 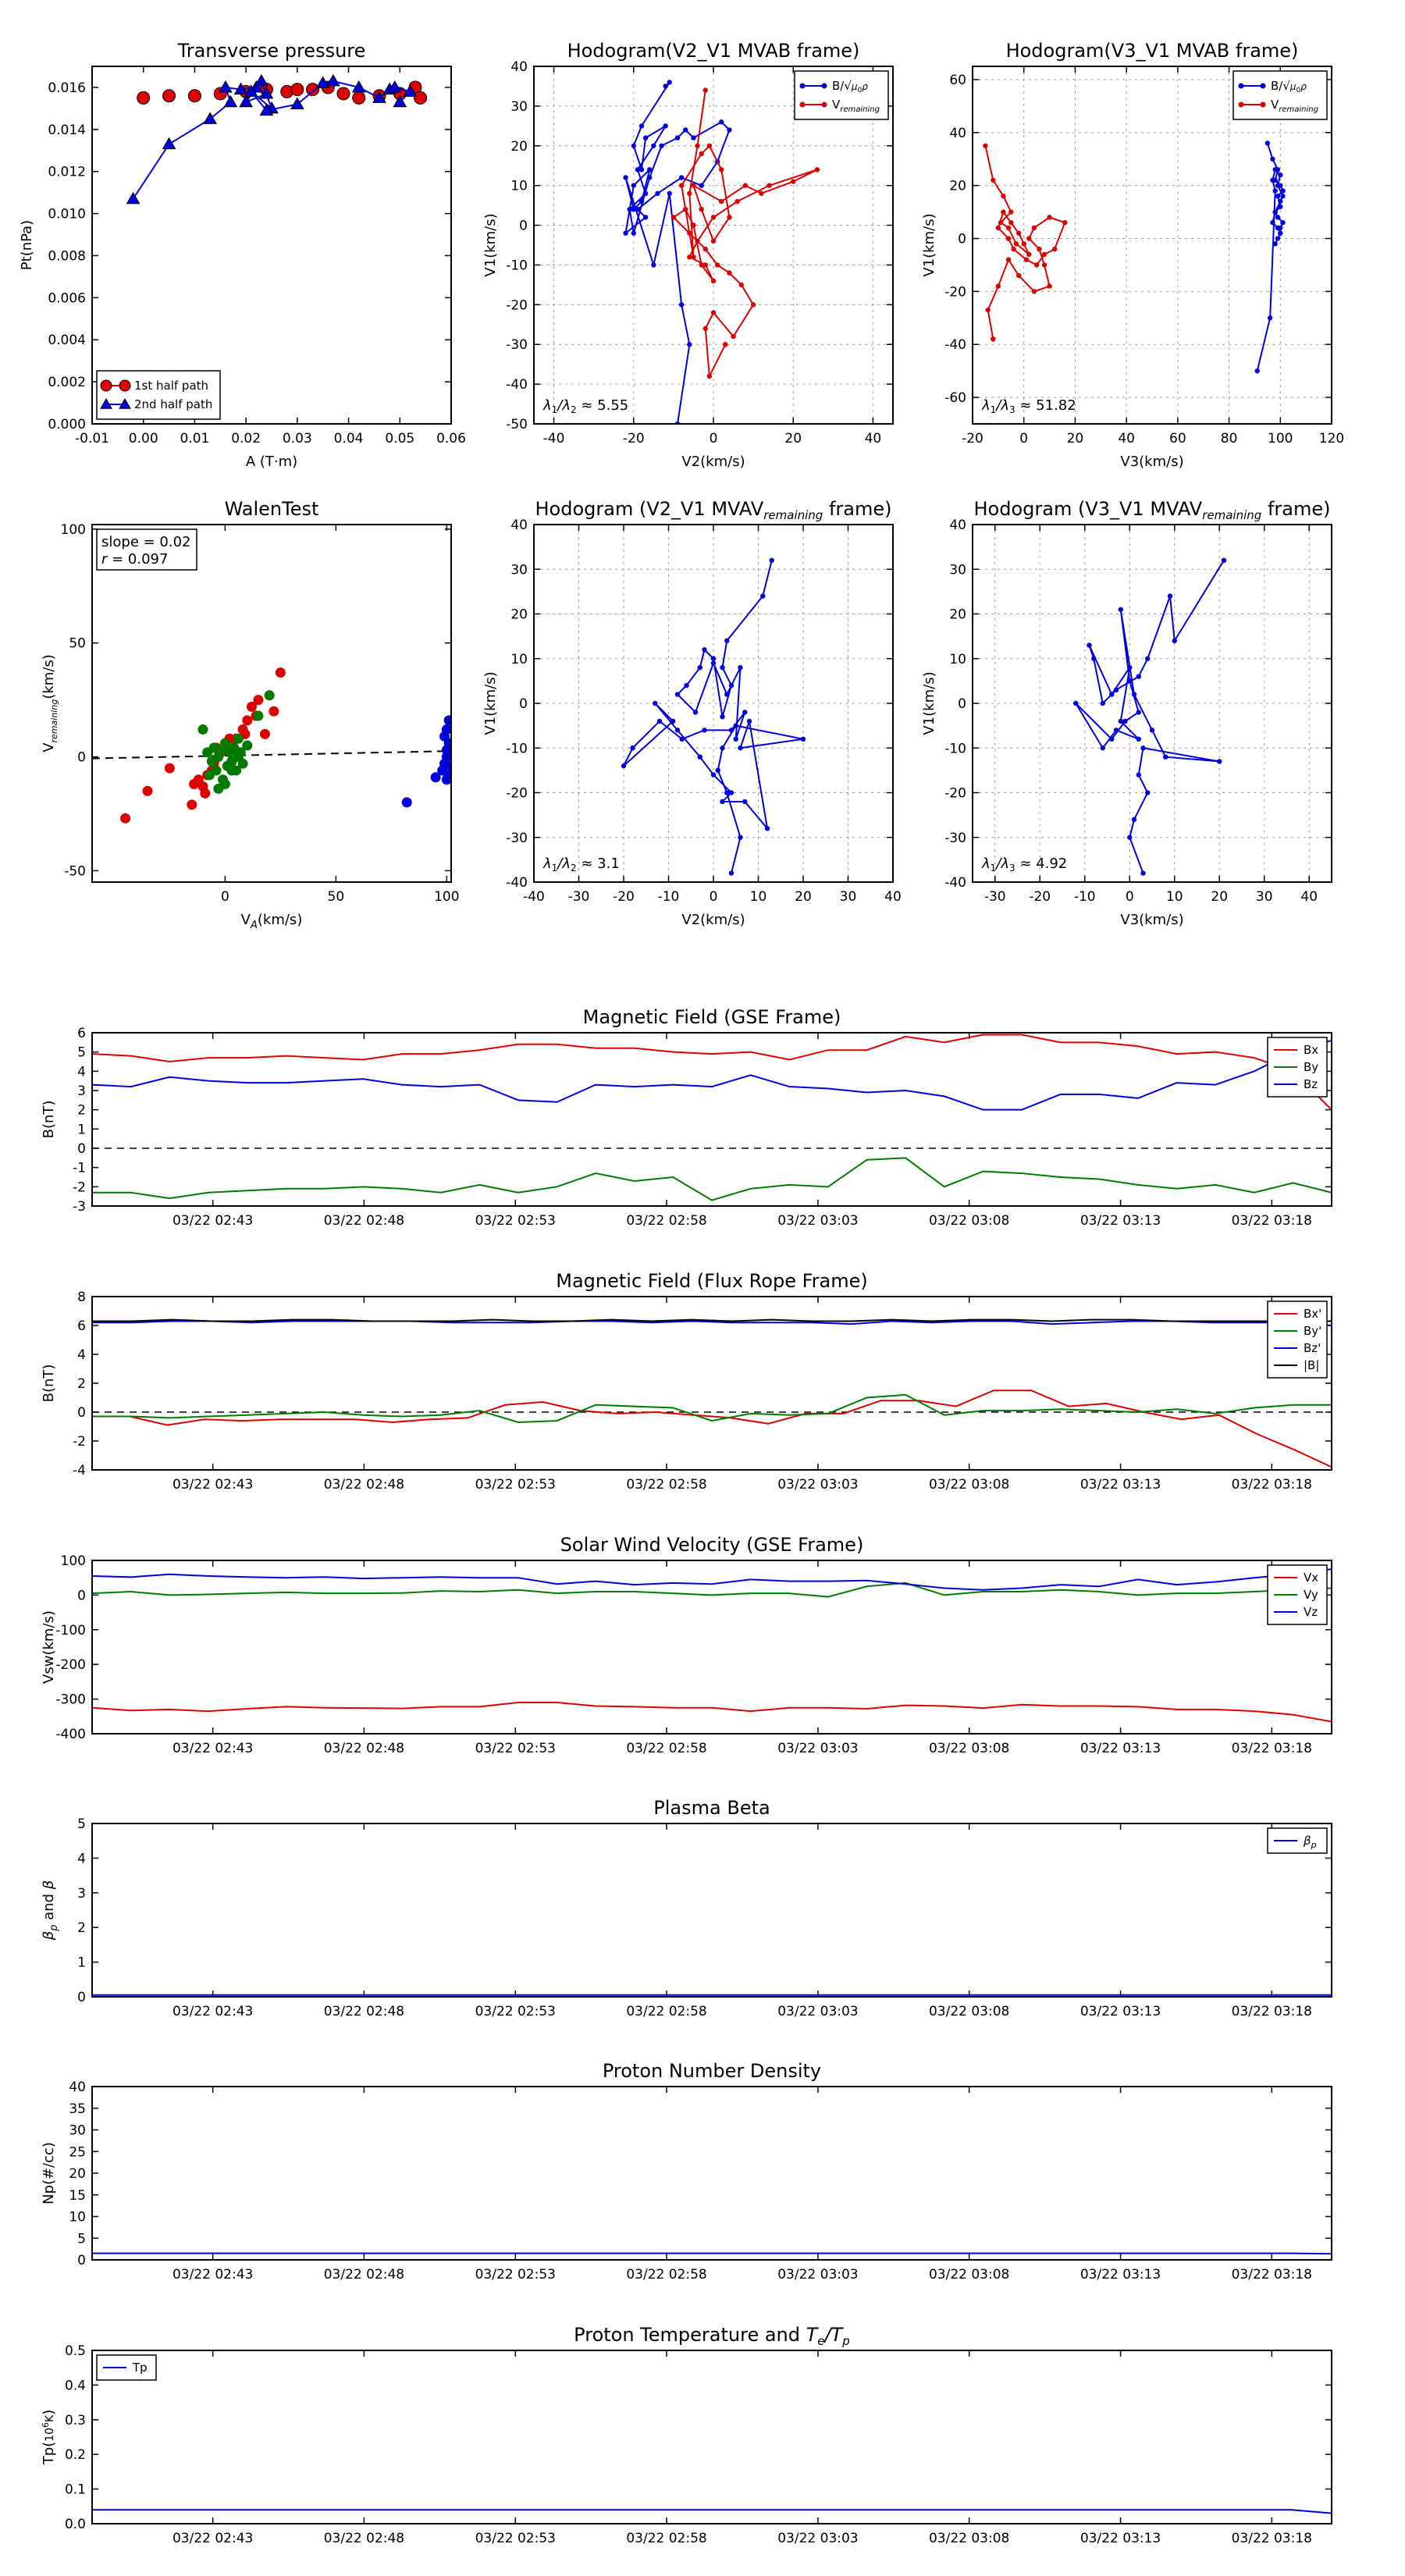 What do you see at coordinates (874, 439) in the screenshot?
I see `x-tick-label: 40` at bounding box center [874, 439].